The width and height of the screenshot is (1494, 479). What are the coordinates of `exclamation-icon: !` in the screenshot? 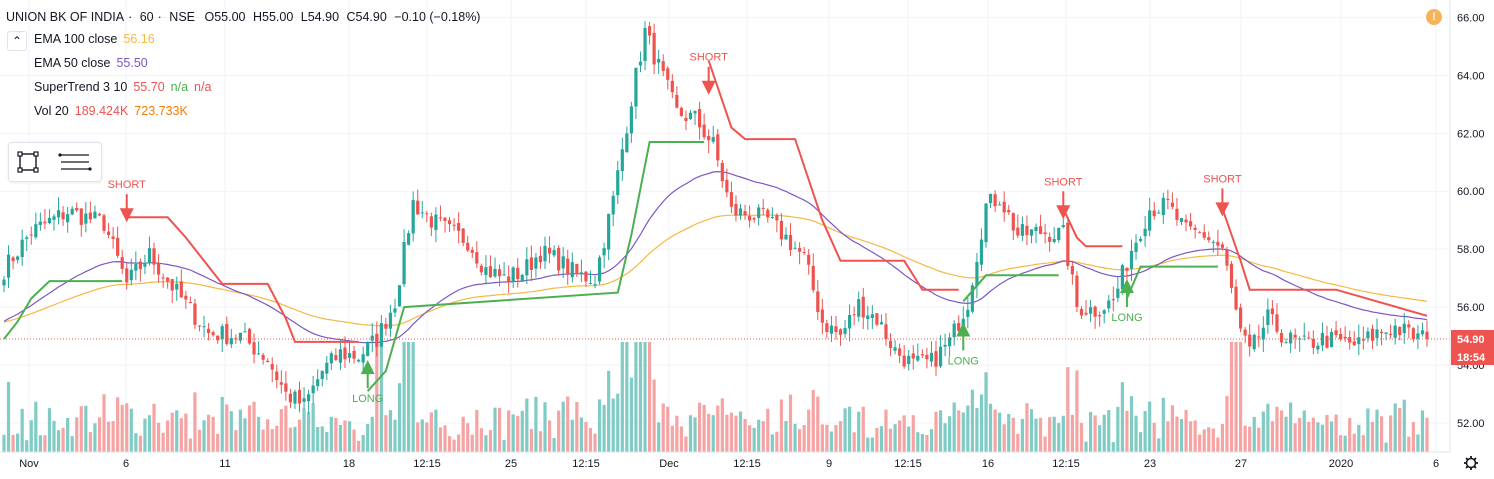 It's located at (1434, 17).